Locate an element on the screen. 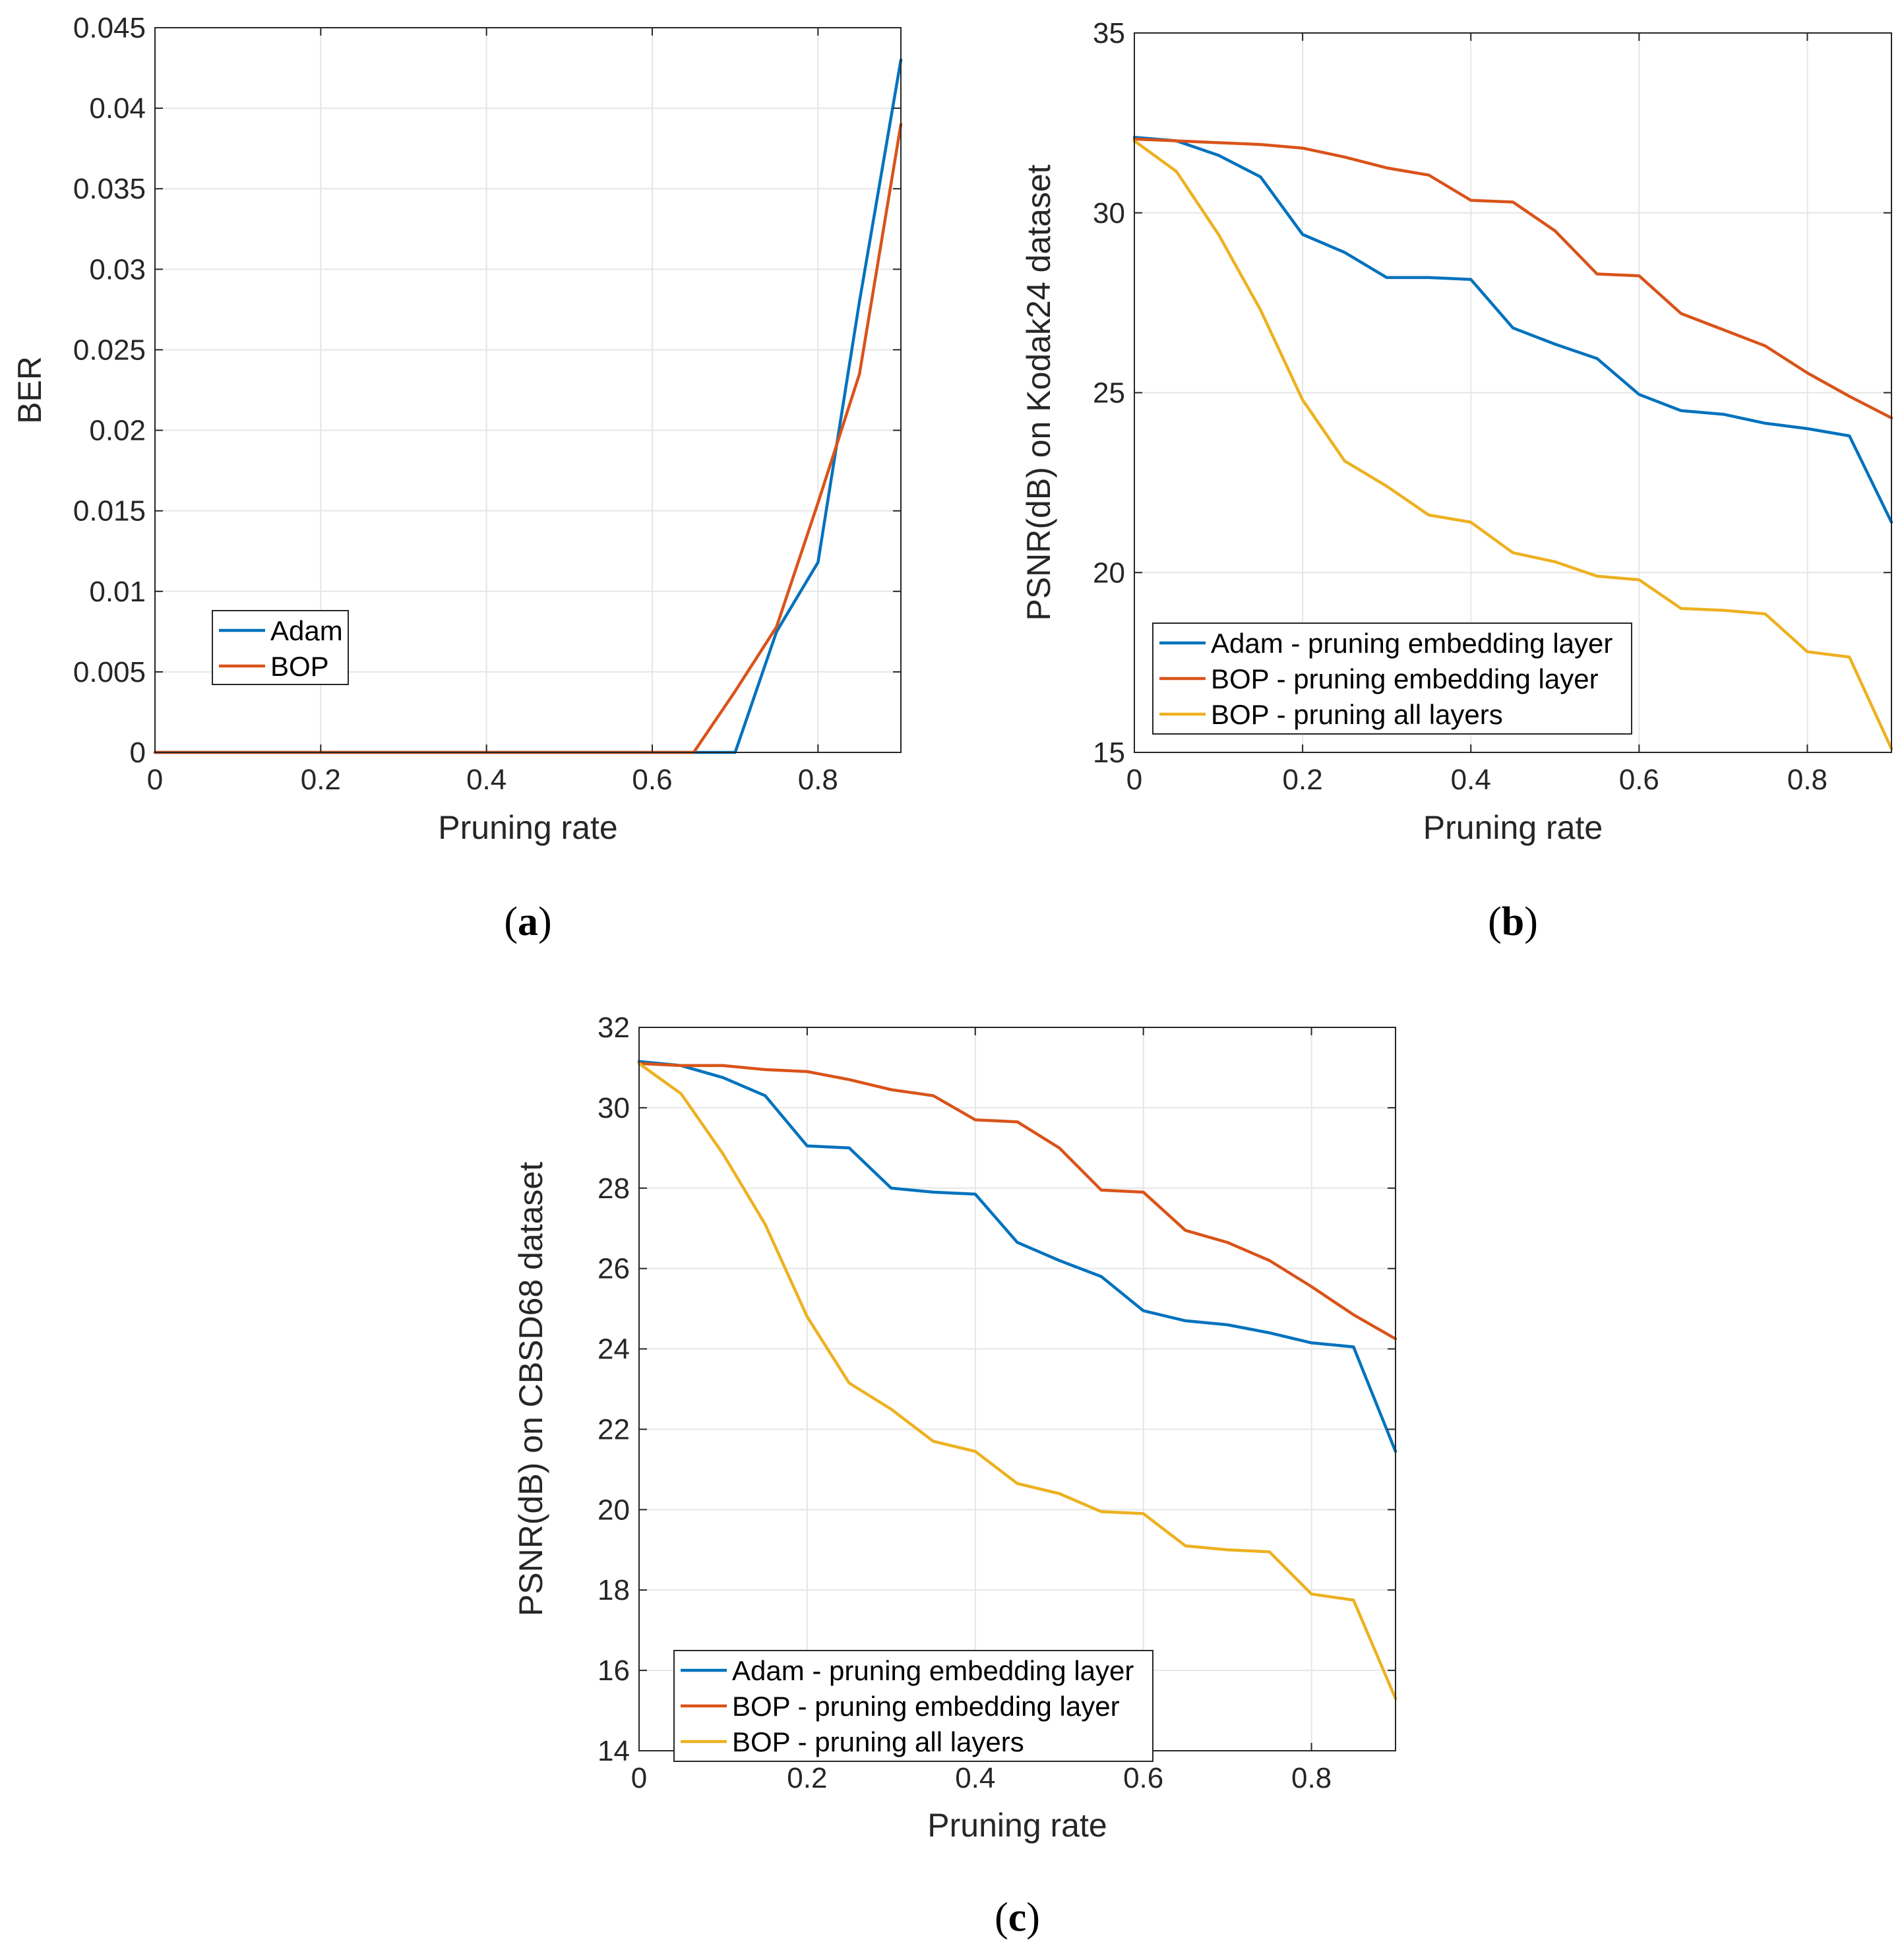  y-tick-label: 14 is located at coordinates (614, 1751).